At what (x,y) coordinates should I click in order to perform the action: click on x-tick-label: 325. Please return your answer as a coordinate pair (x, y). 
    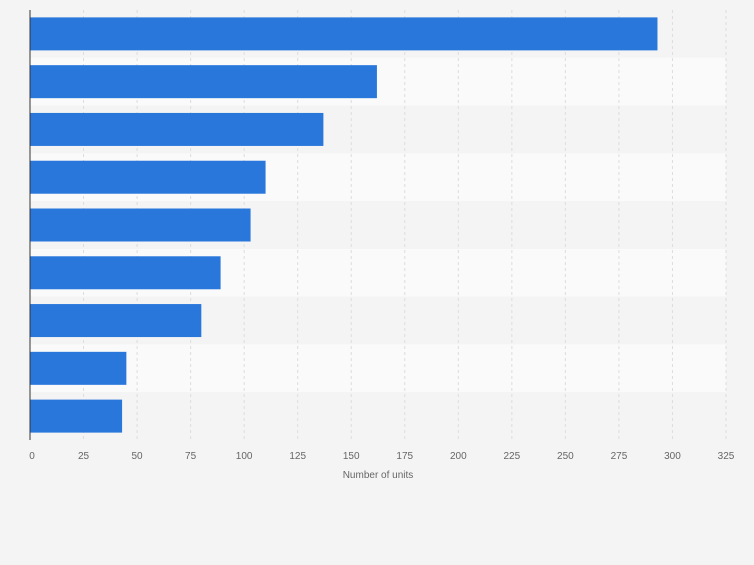
    Looking at the image, I should click on (726, 456).